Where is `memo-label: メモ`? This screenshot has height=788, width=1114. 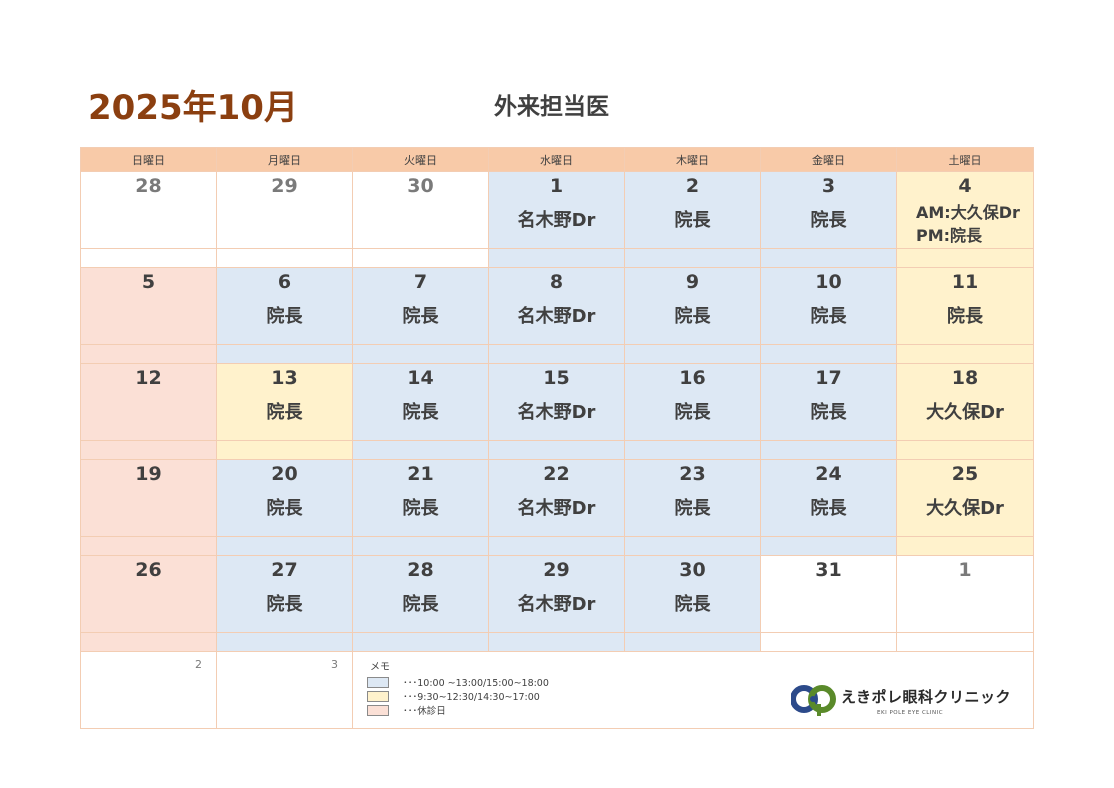
memo-label: メモ is located at coordinates (380, 667).